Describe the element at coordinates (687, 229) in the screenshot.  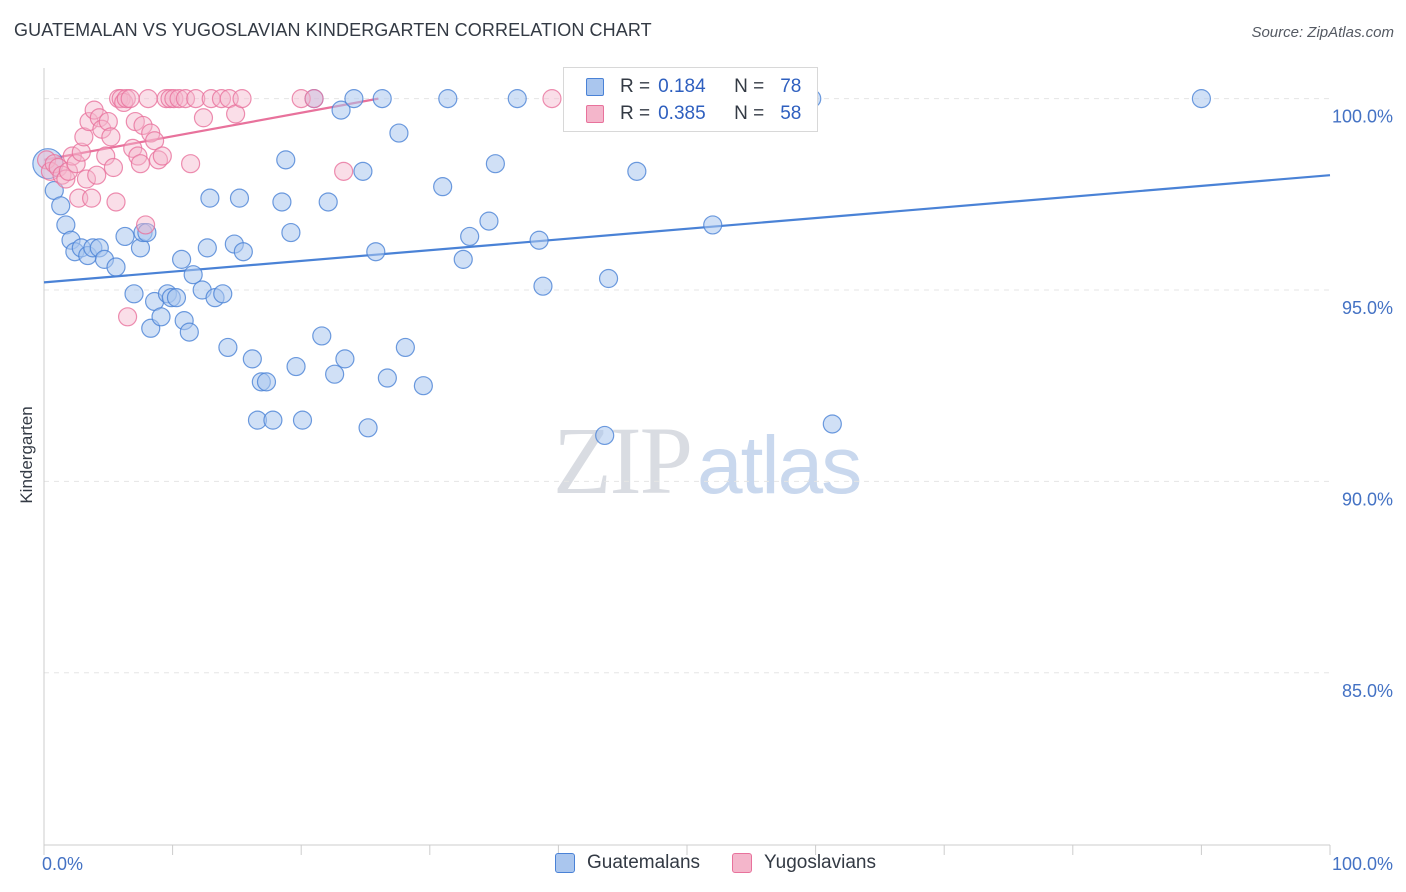
I see `trend-line-guatemalans` at that location.